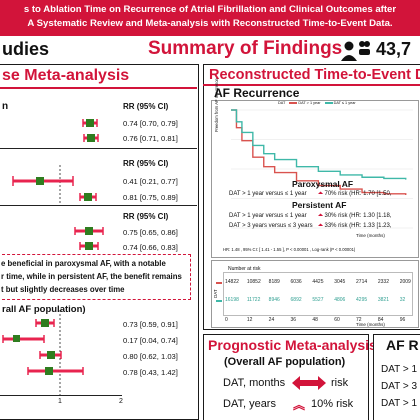 The width and height of the screenshot is (420, 420). I want to click on risk-row-1-swatch, so click(219, 283).